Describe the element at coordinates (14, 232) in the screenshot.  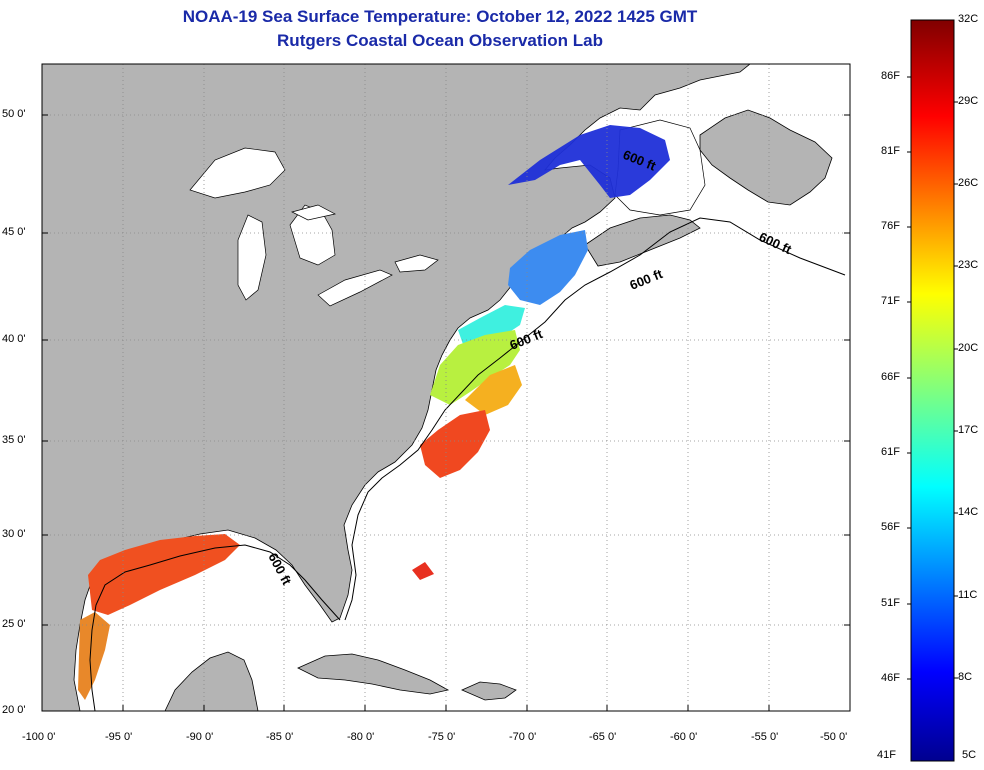
I see `lat-label: 45 0'` at that location.